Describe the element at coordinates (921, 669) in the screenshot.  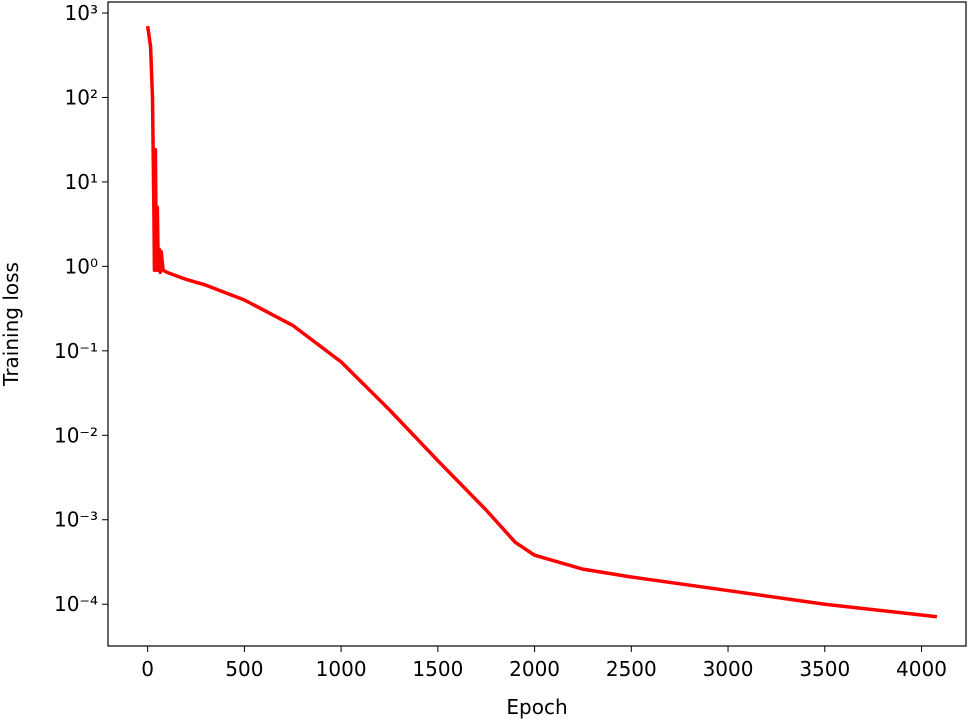
I see `x-tick-label: 4000` at that location.